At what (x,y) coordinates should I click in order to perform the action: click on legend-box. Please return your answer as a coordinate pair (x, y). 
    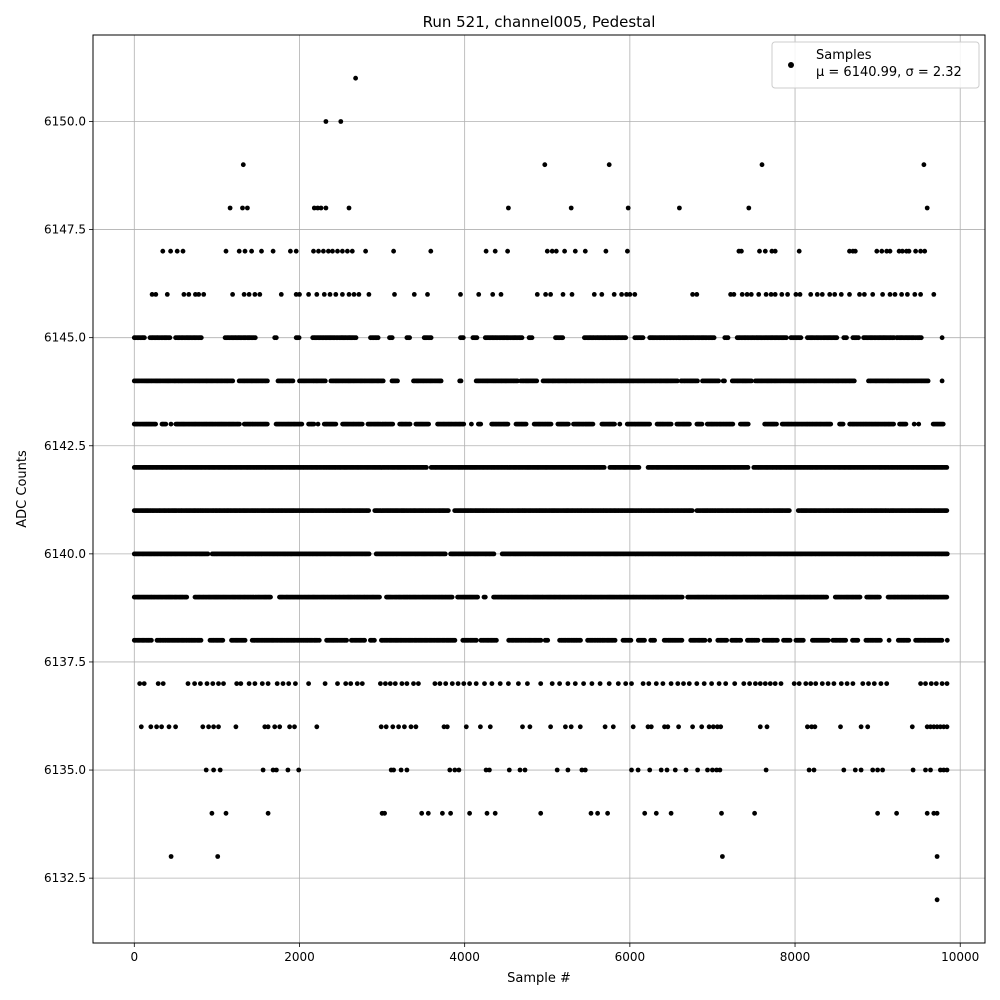
    Looking at the image, I should click on (875, 65).